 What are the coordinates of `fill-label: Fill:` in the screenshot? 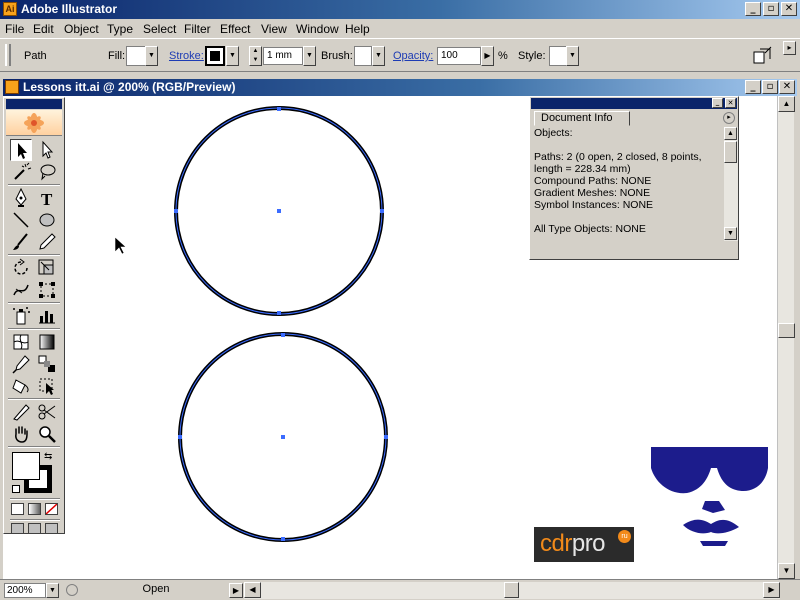 It's located at (117, 56).